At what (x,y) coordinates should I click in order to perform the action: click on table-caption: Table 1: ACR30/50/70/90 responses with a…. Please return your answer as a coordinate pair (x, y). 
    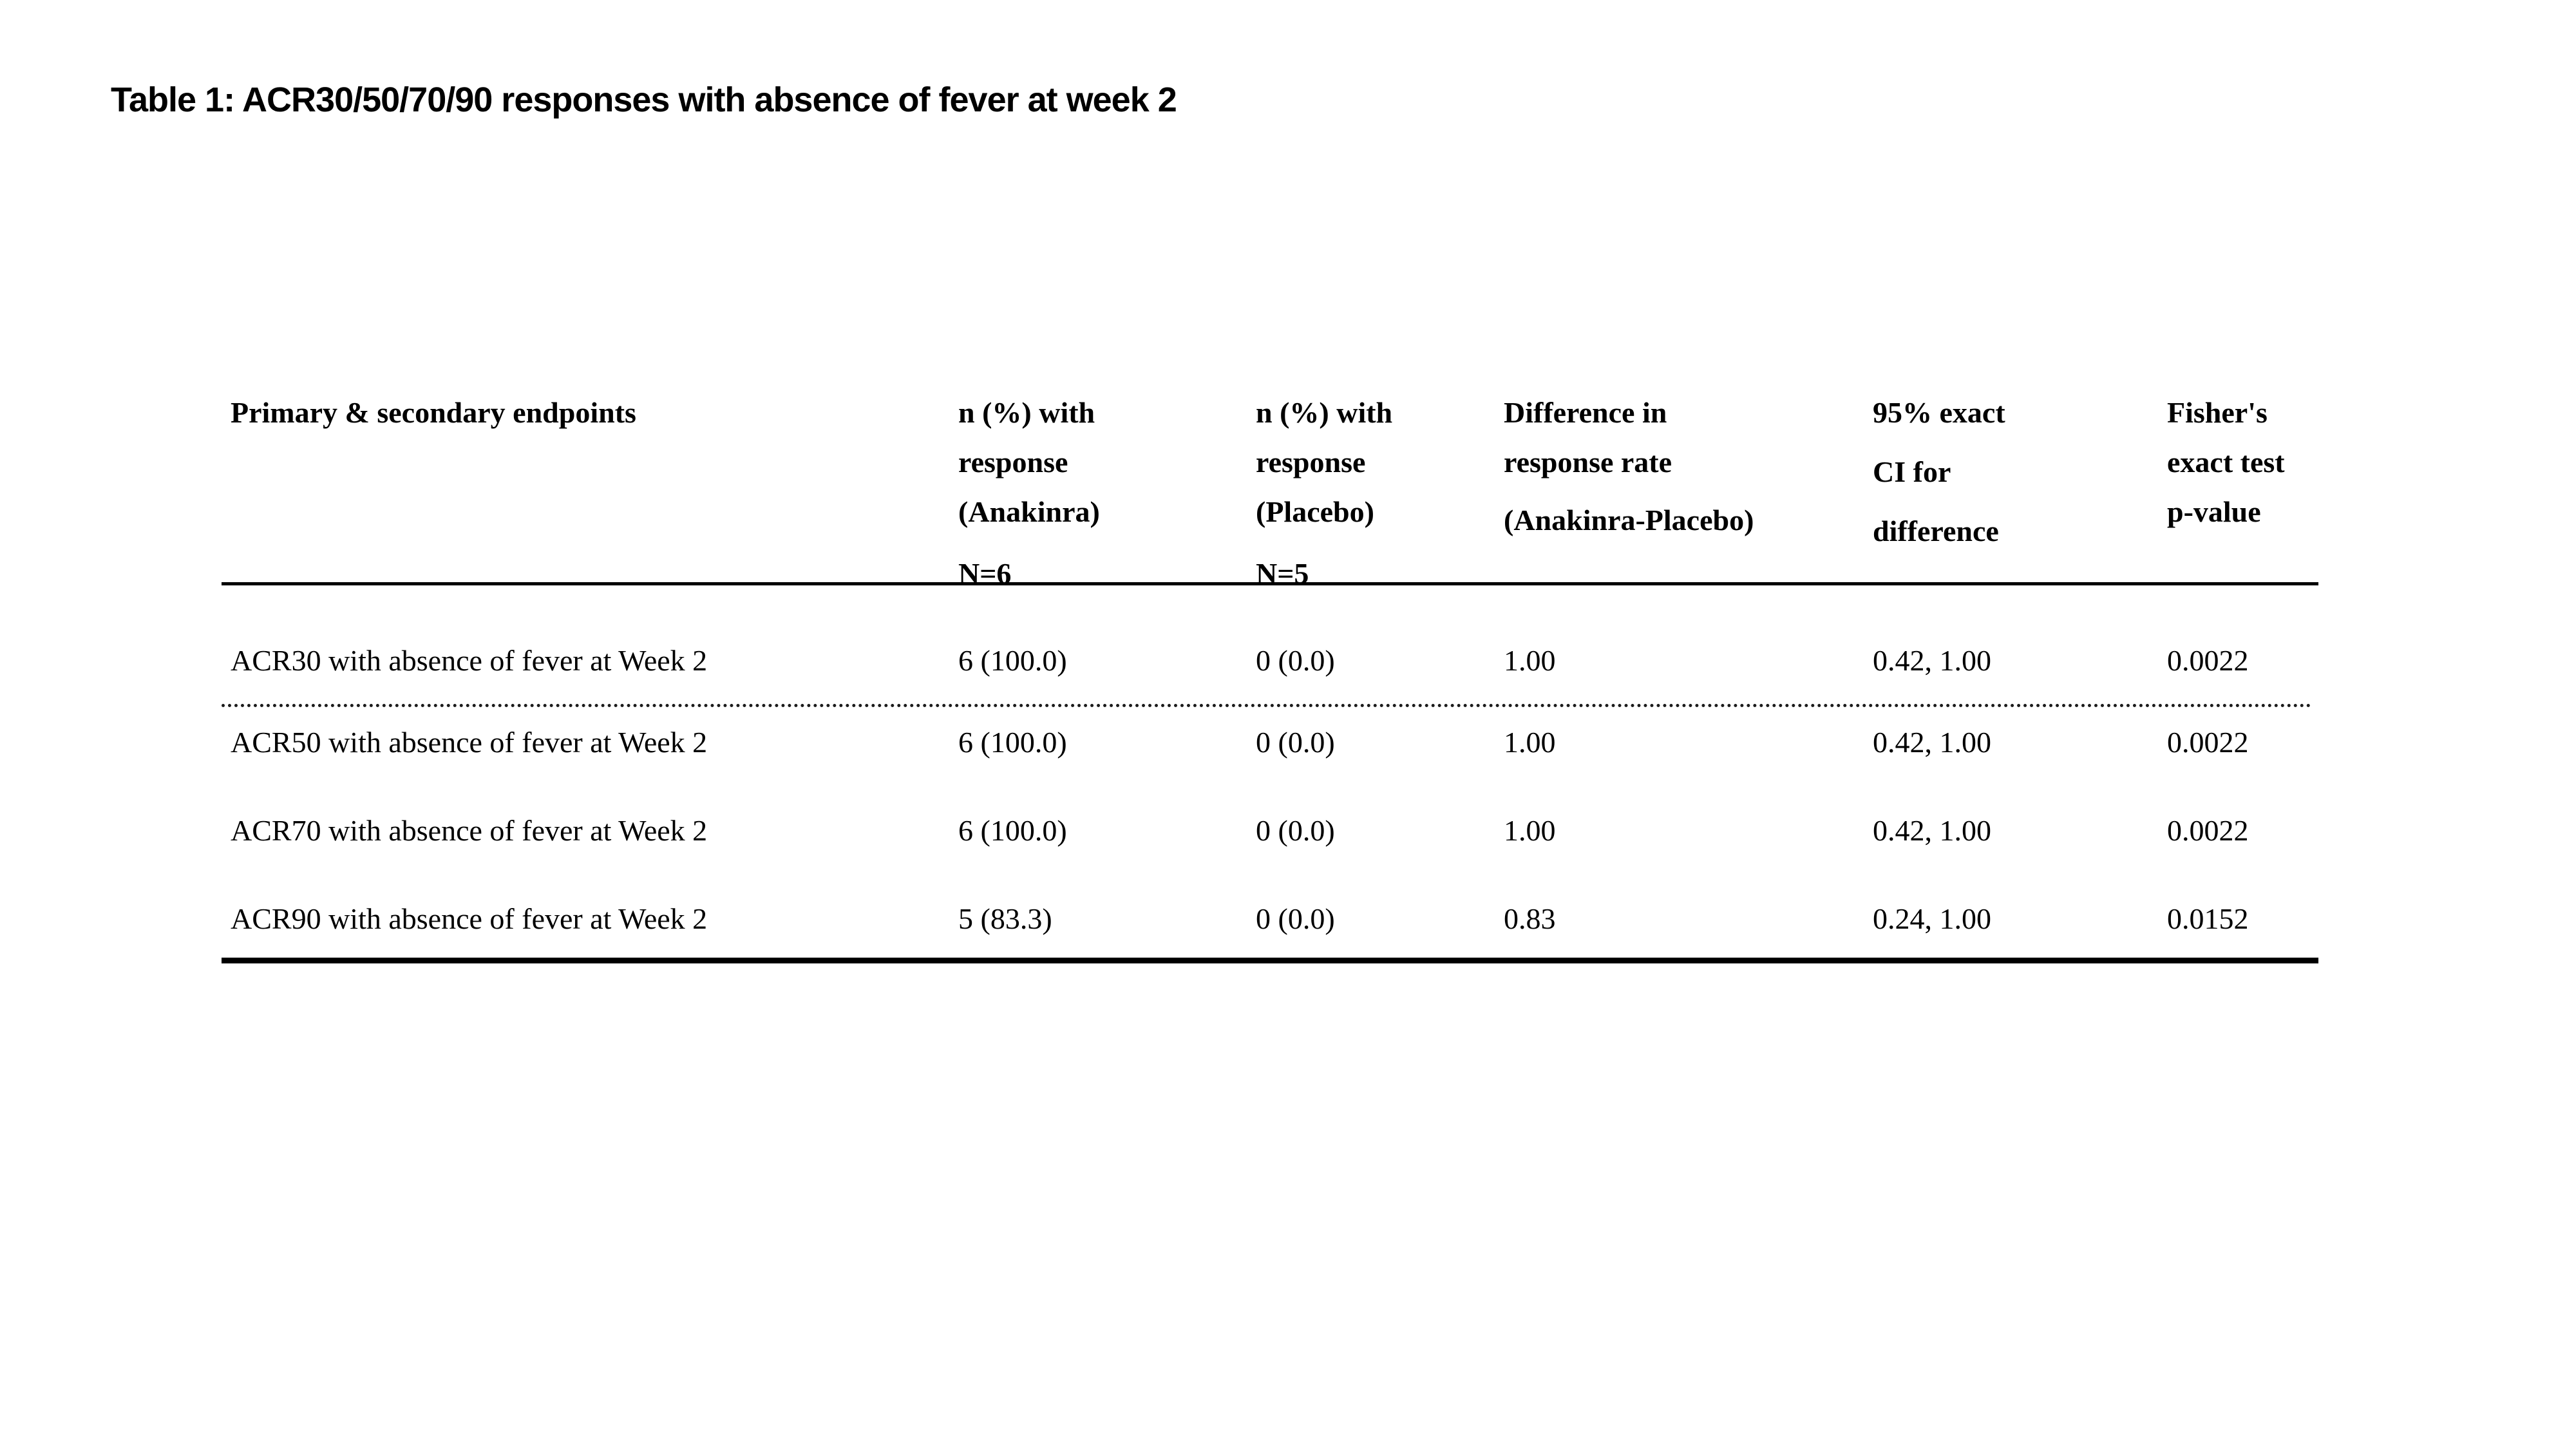
    Looking at the image, I should click on (644, 100).